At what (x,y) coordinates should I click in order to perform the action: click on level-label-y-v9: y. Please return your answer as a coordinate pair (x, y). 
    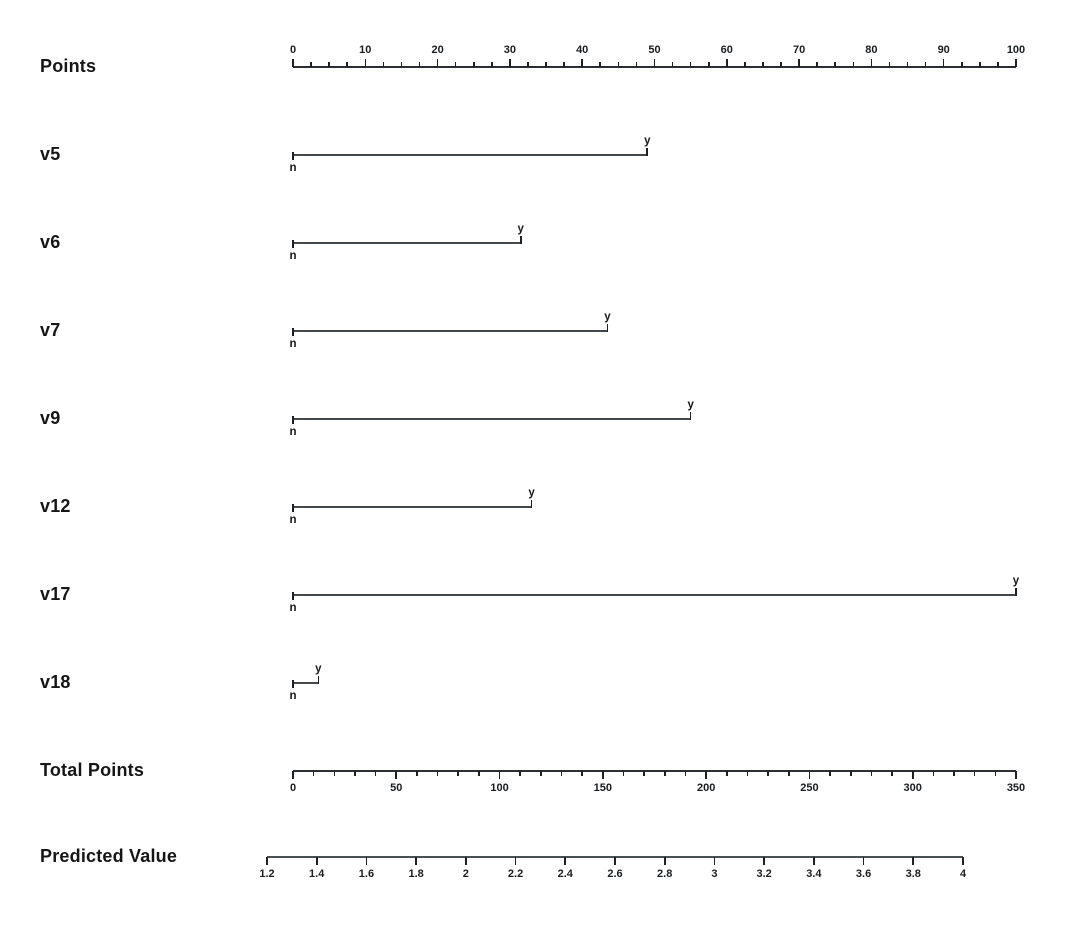
    Looking at the image, I should click on (690, 405).